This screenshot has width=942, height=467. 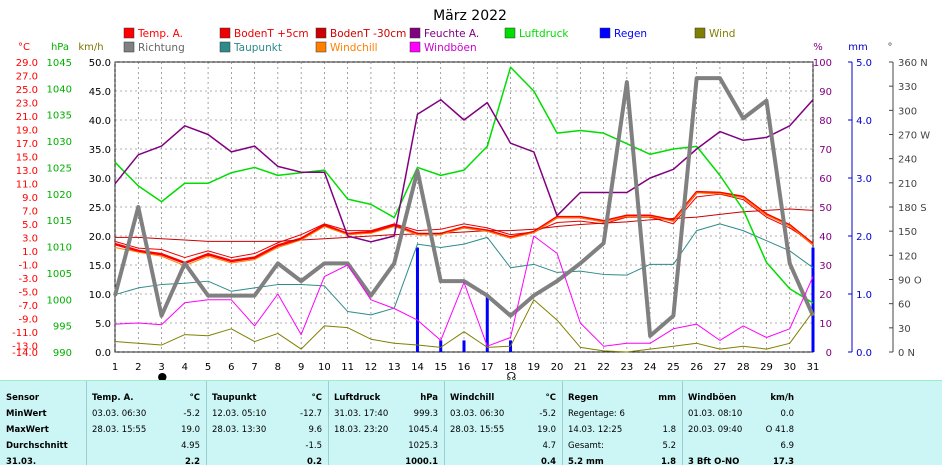 I want to click on y-tick-humidity: 70, so click(x=825, y=150).